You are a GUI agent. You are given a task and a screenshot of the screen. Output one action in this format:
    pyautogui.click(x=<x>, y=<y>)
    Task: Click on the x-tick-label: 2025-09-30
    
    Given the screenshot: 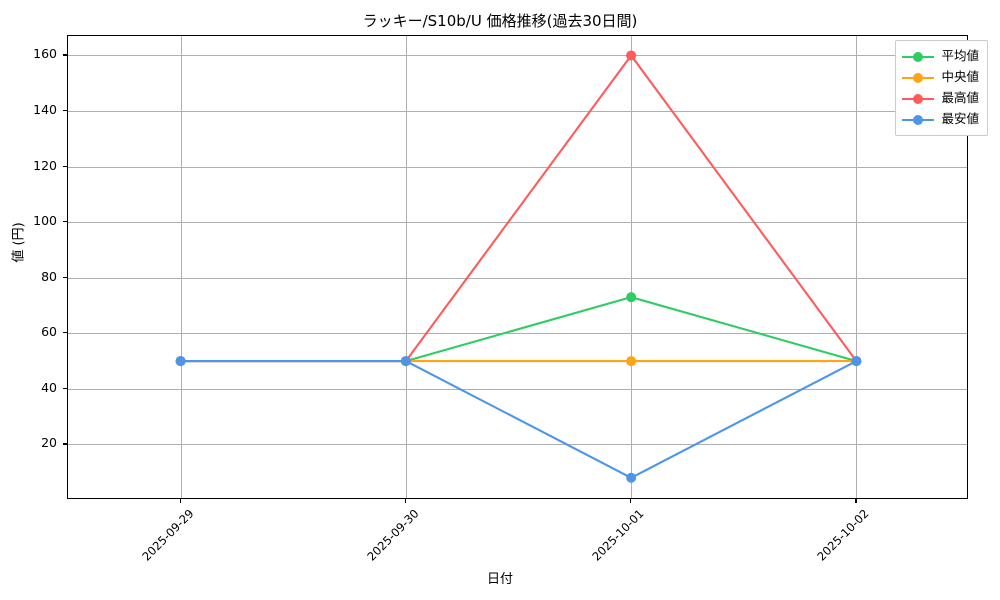 What is the action you would take?
    pyautogui.click(x=393, y=535)
    